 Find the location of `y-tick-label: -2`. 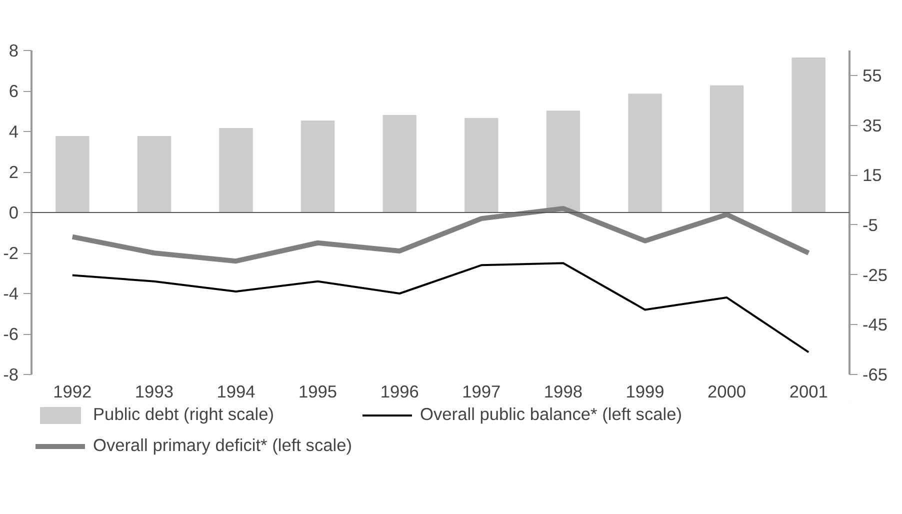

y-tick-label: -2 is located at coordinates (11, 253).